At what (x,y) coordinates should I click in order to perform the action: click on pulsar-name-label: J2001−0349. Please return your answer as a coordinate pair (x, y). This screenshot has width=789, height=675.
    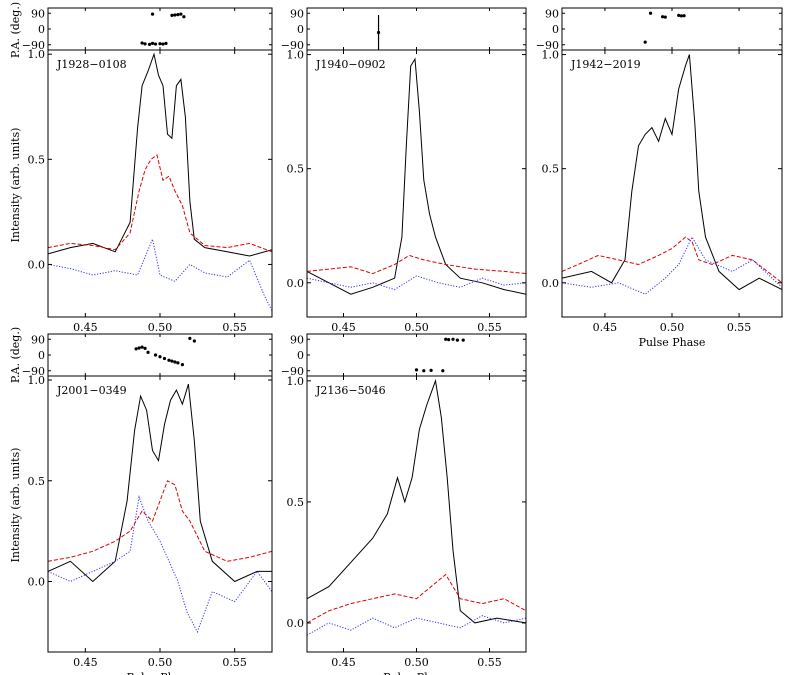
    Looking at the image, I should click on (91, 390).